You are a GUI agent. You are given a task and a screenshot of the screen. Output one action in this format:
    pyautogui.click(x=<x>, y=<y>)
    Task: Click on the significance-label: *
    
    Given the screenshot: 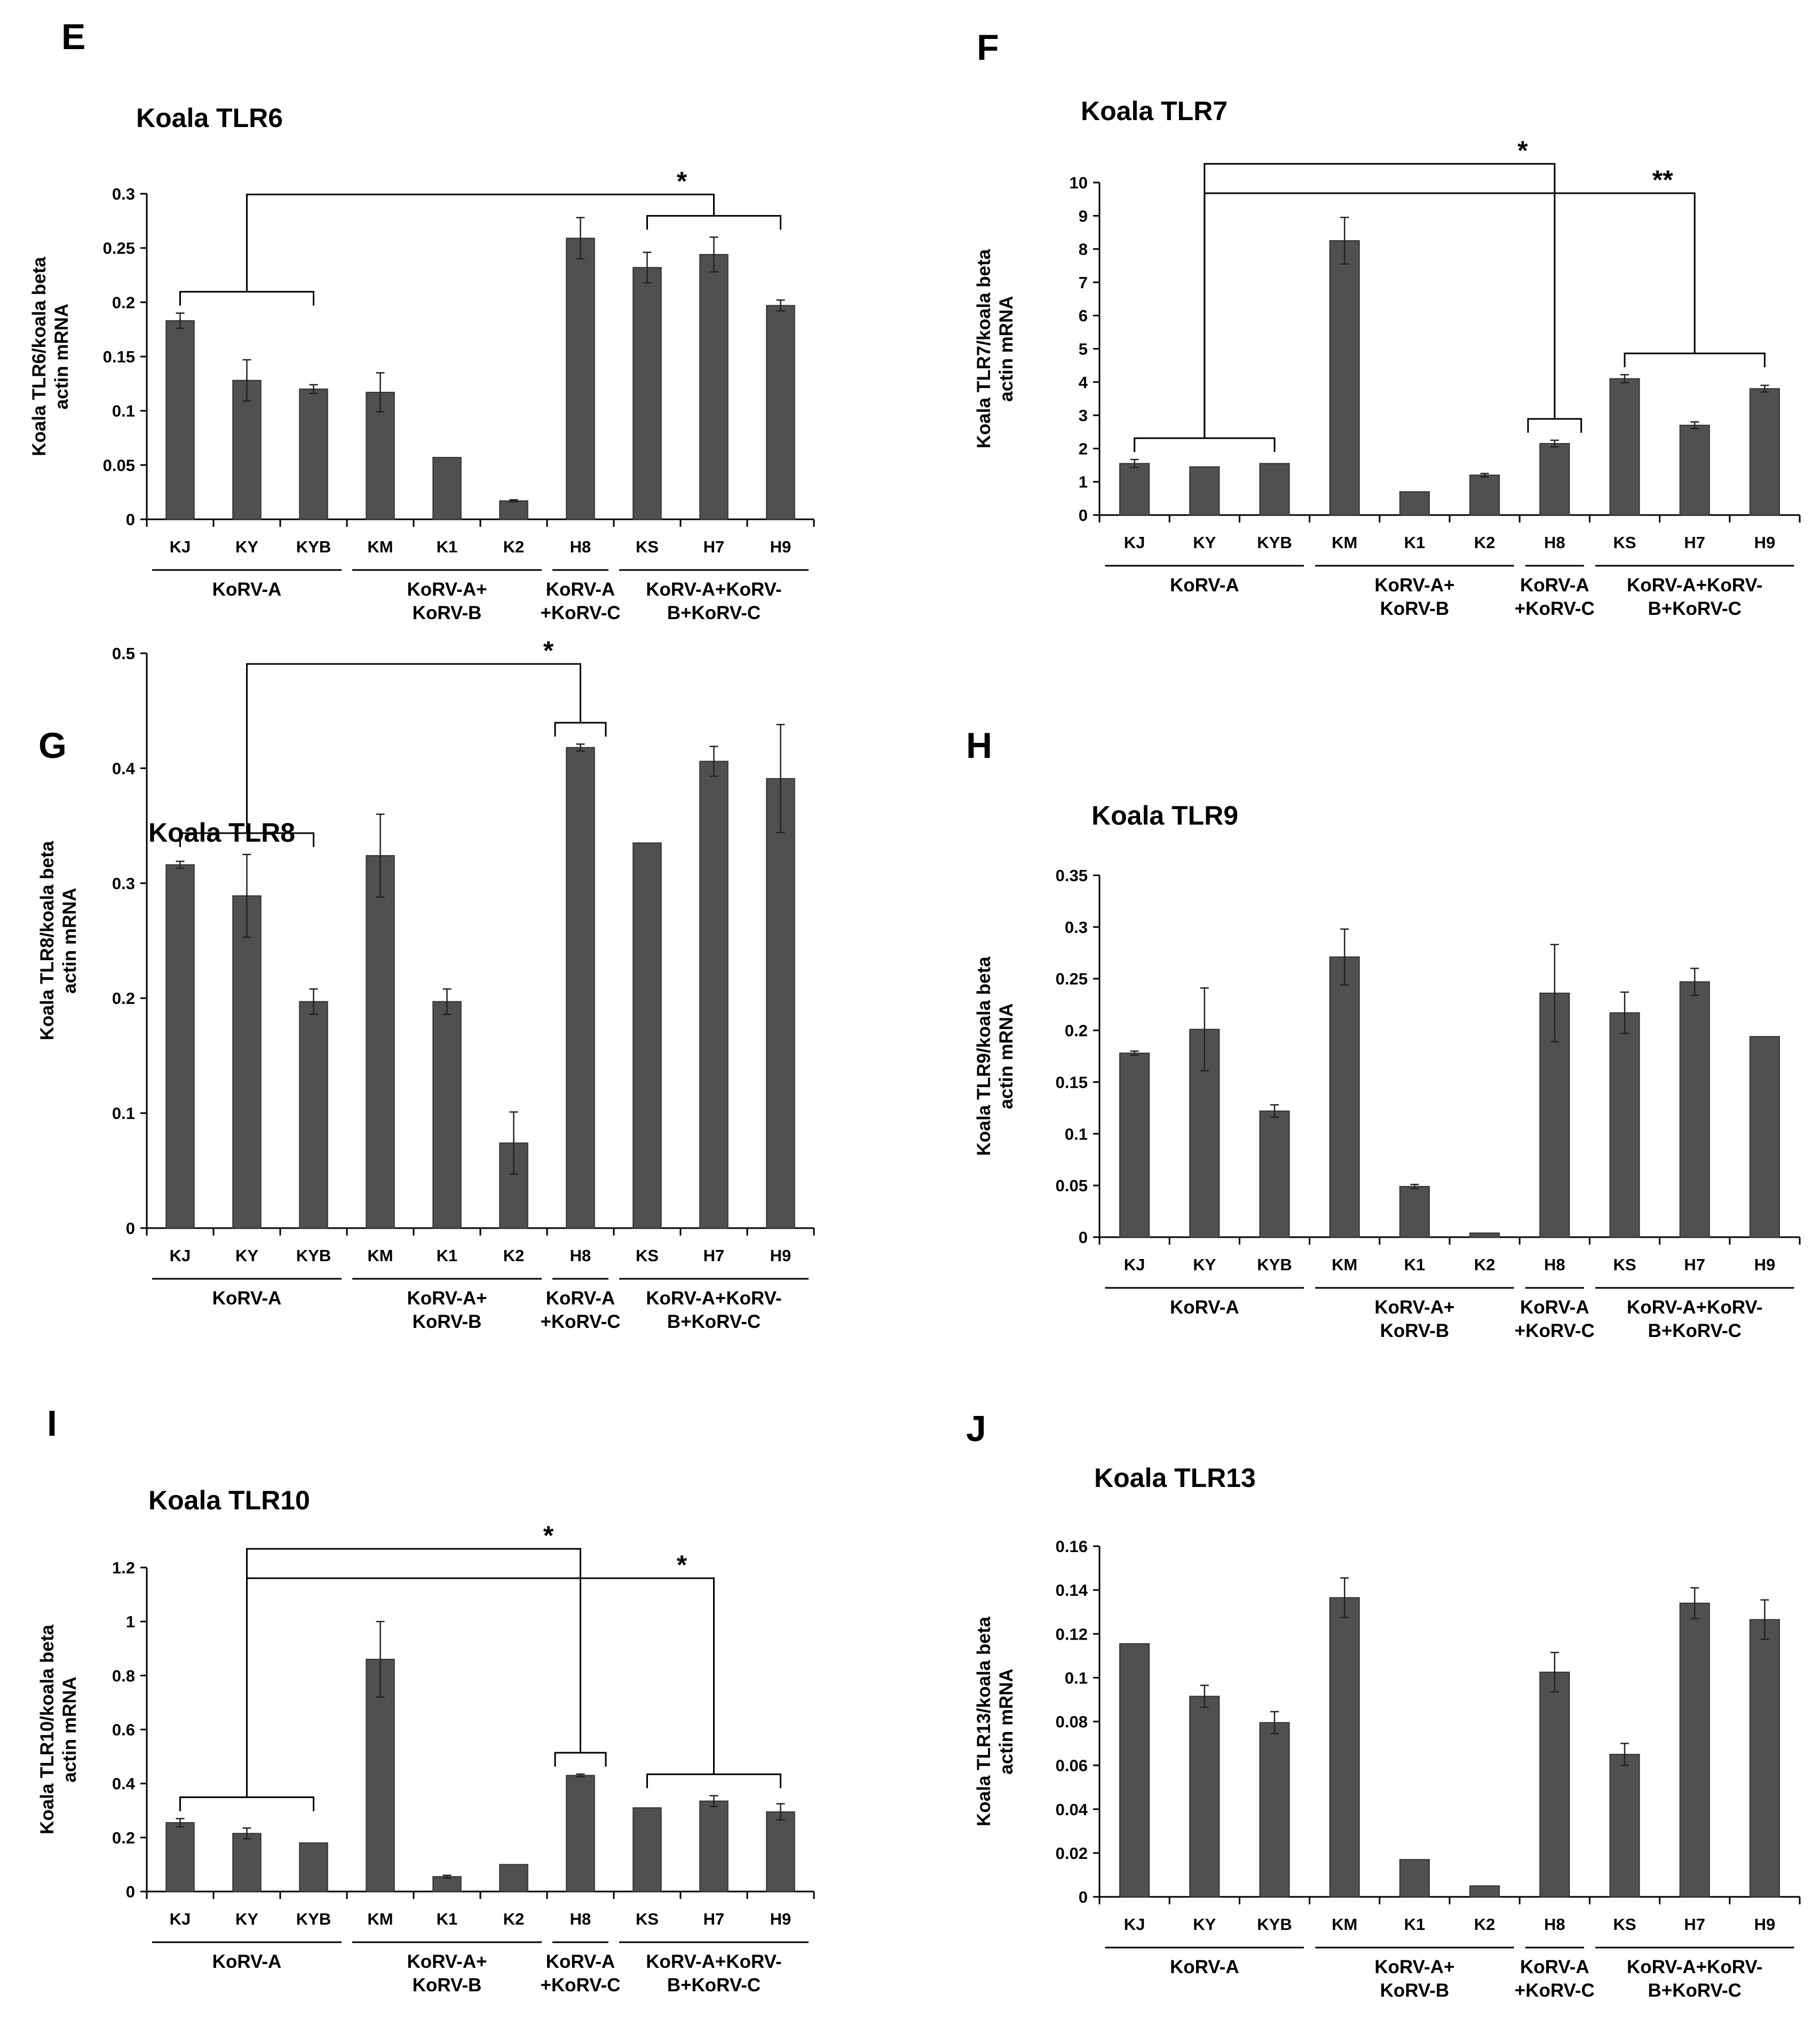 What is the action you would take?
    pyautogui.click(x=548, y=651)
    